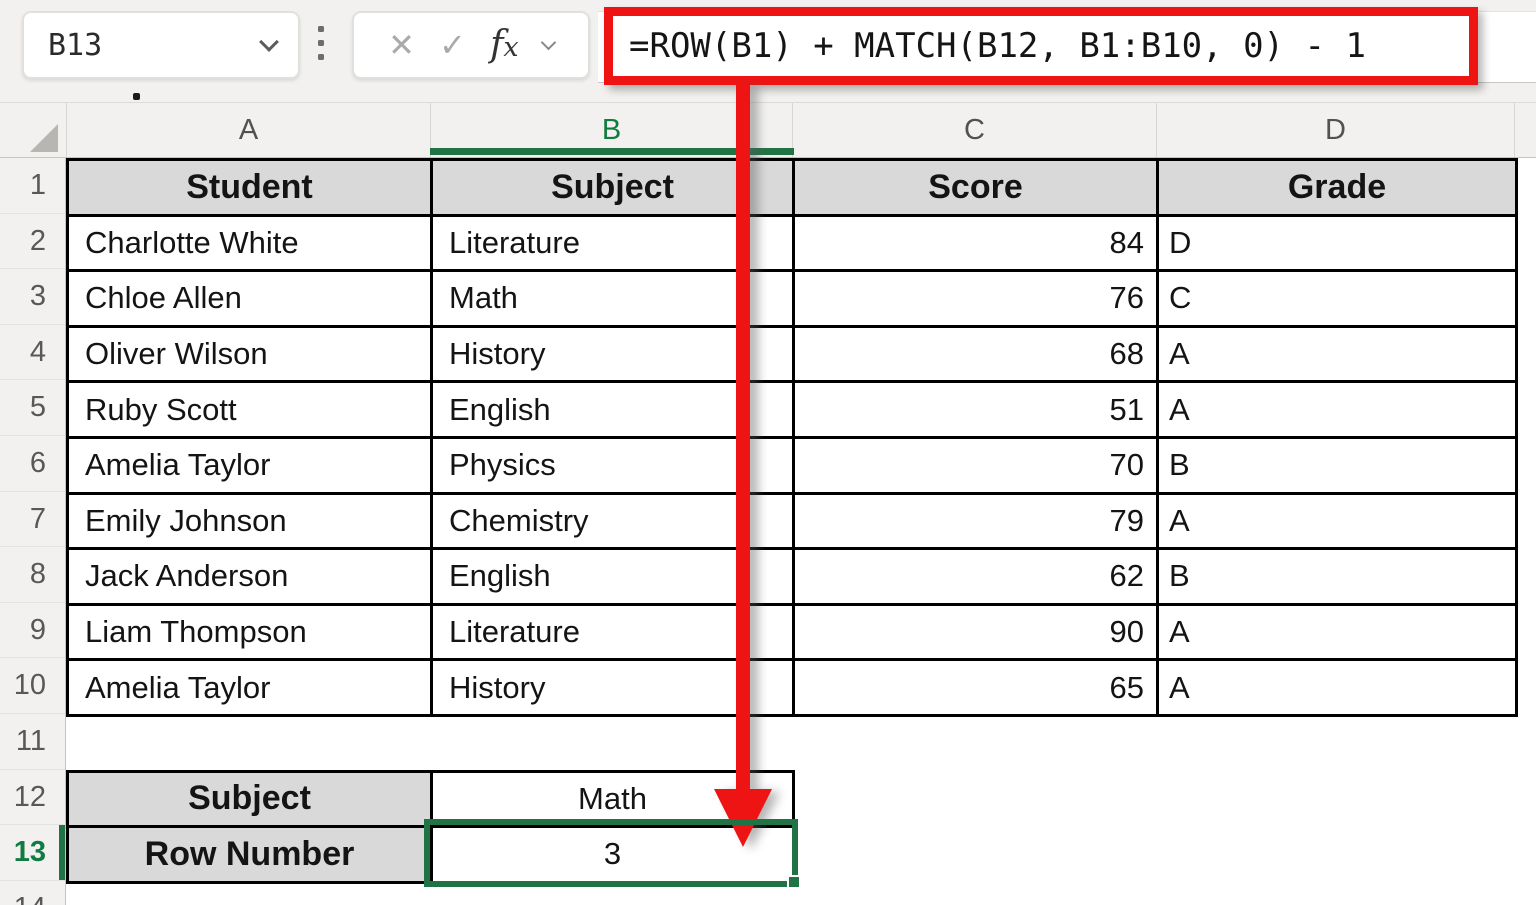  What do you see at coordinates (1338, 411) in the screenshot?
I see `cell-D5: A` at bounding box center [1338, 411].